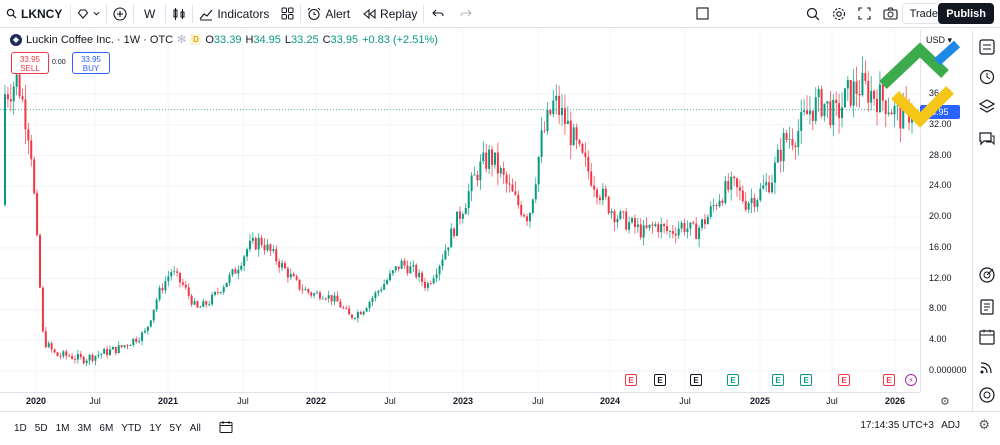  Describe the element at coordinates (940, 246) in the screenshot. I see `price-tick: 16.00` at that location.